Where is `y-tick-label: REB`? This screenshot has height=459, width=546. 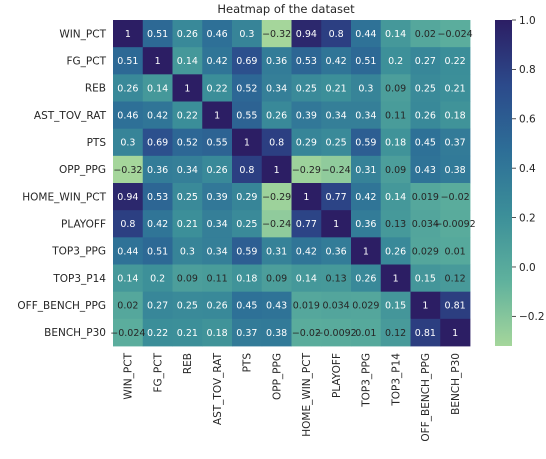
y-tick-label: REB is located at coordinates (95, 89).